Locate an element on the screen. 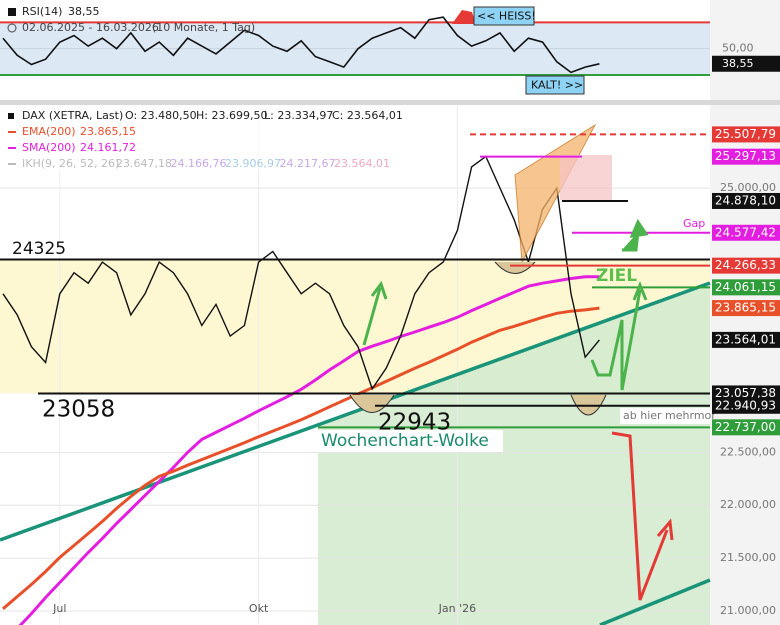 The image size is (780, 625). hot-tag-bg is located at coordinates (504, 16).